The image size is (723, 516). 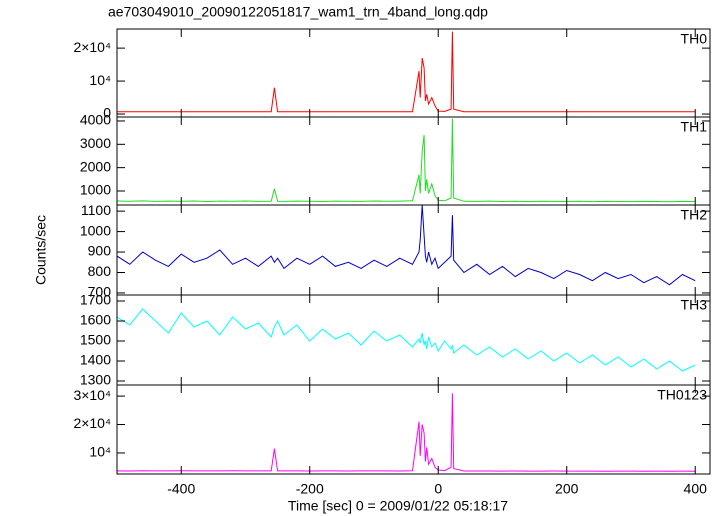 What do you see at coordinates (100, 251) in the screenshot?
I see `y-tick-label: 900` at bounding box center [100, 251].